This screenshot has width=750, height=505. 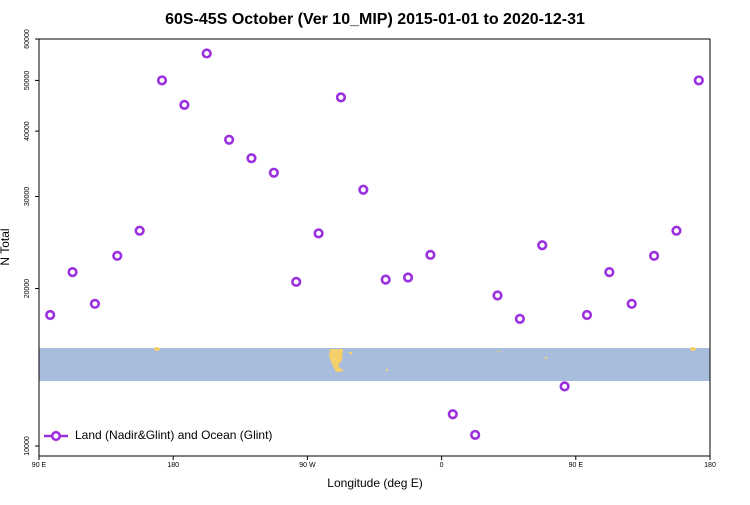 What do you see at coordinates (56, 436) in the screenshot?
I see `legend-marker` at bounding box center [56, 436].